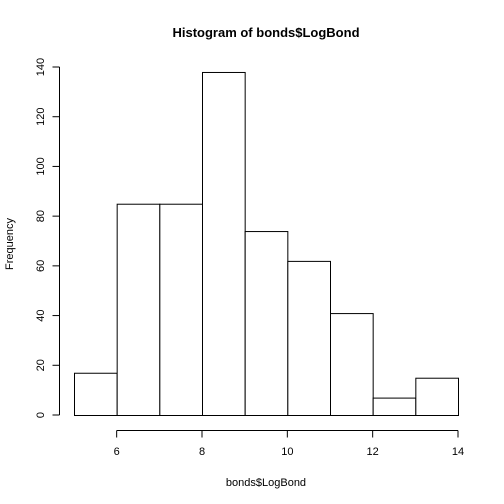 The width and height of the screenshot is (504, 504). I want to click on x-axis: 6 8 10 12 14, so click(289, 444).